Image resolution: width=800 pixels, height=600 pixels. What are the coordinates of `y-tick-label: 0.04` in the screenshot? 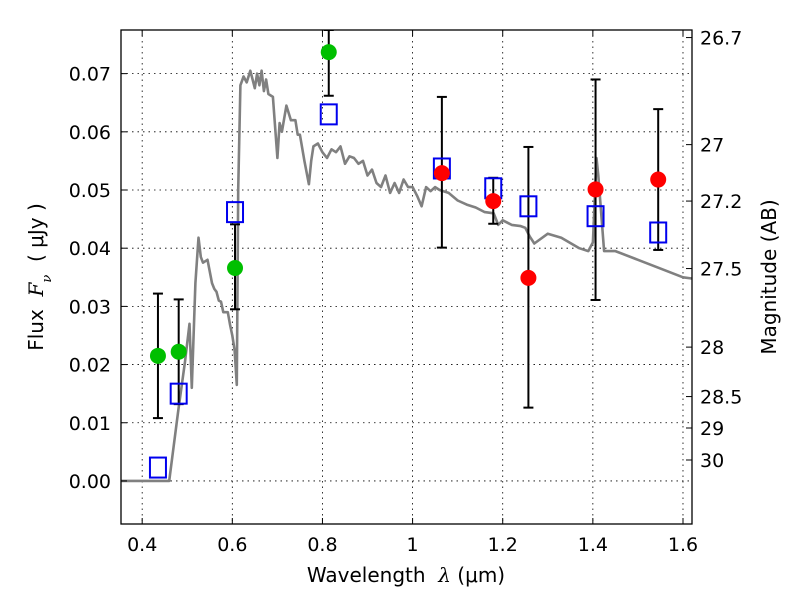 It's located at (90, 249).